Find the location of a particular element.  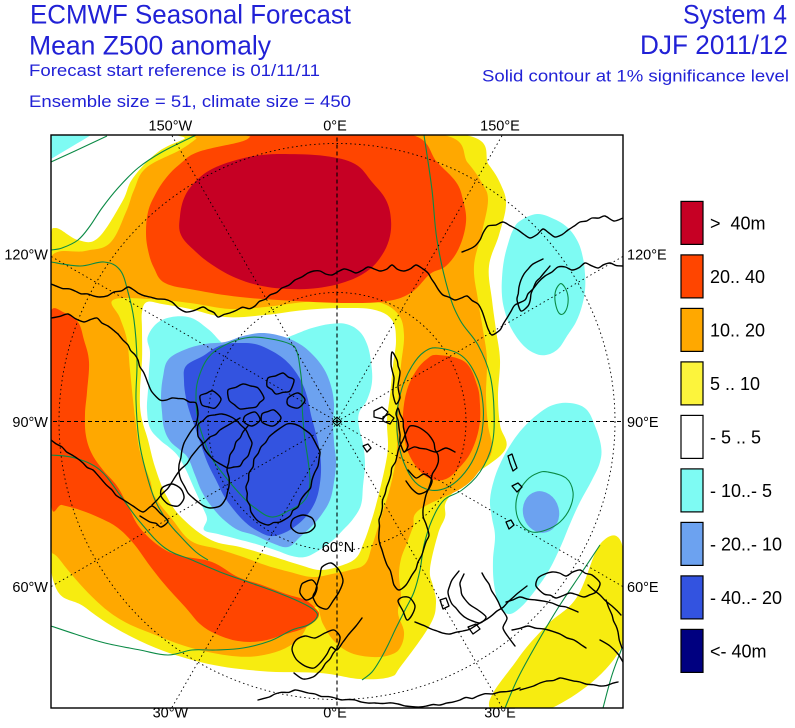

svg-text: ECMWF Seasonal Forecast is located at coordinates (190, 15).